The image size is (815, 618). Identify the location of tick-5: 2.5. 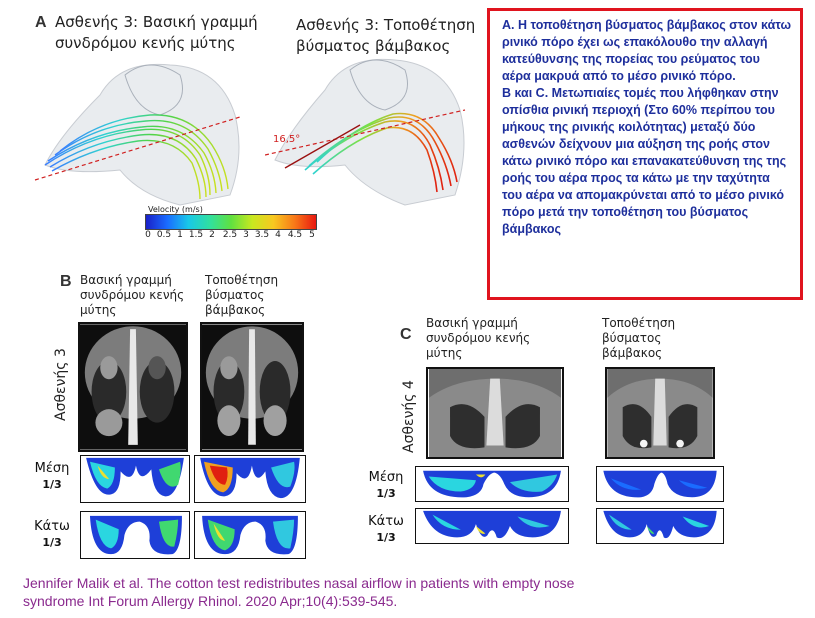
(230, 235).